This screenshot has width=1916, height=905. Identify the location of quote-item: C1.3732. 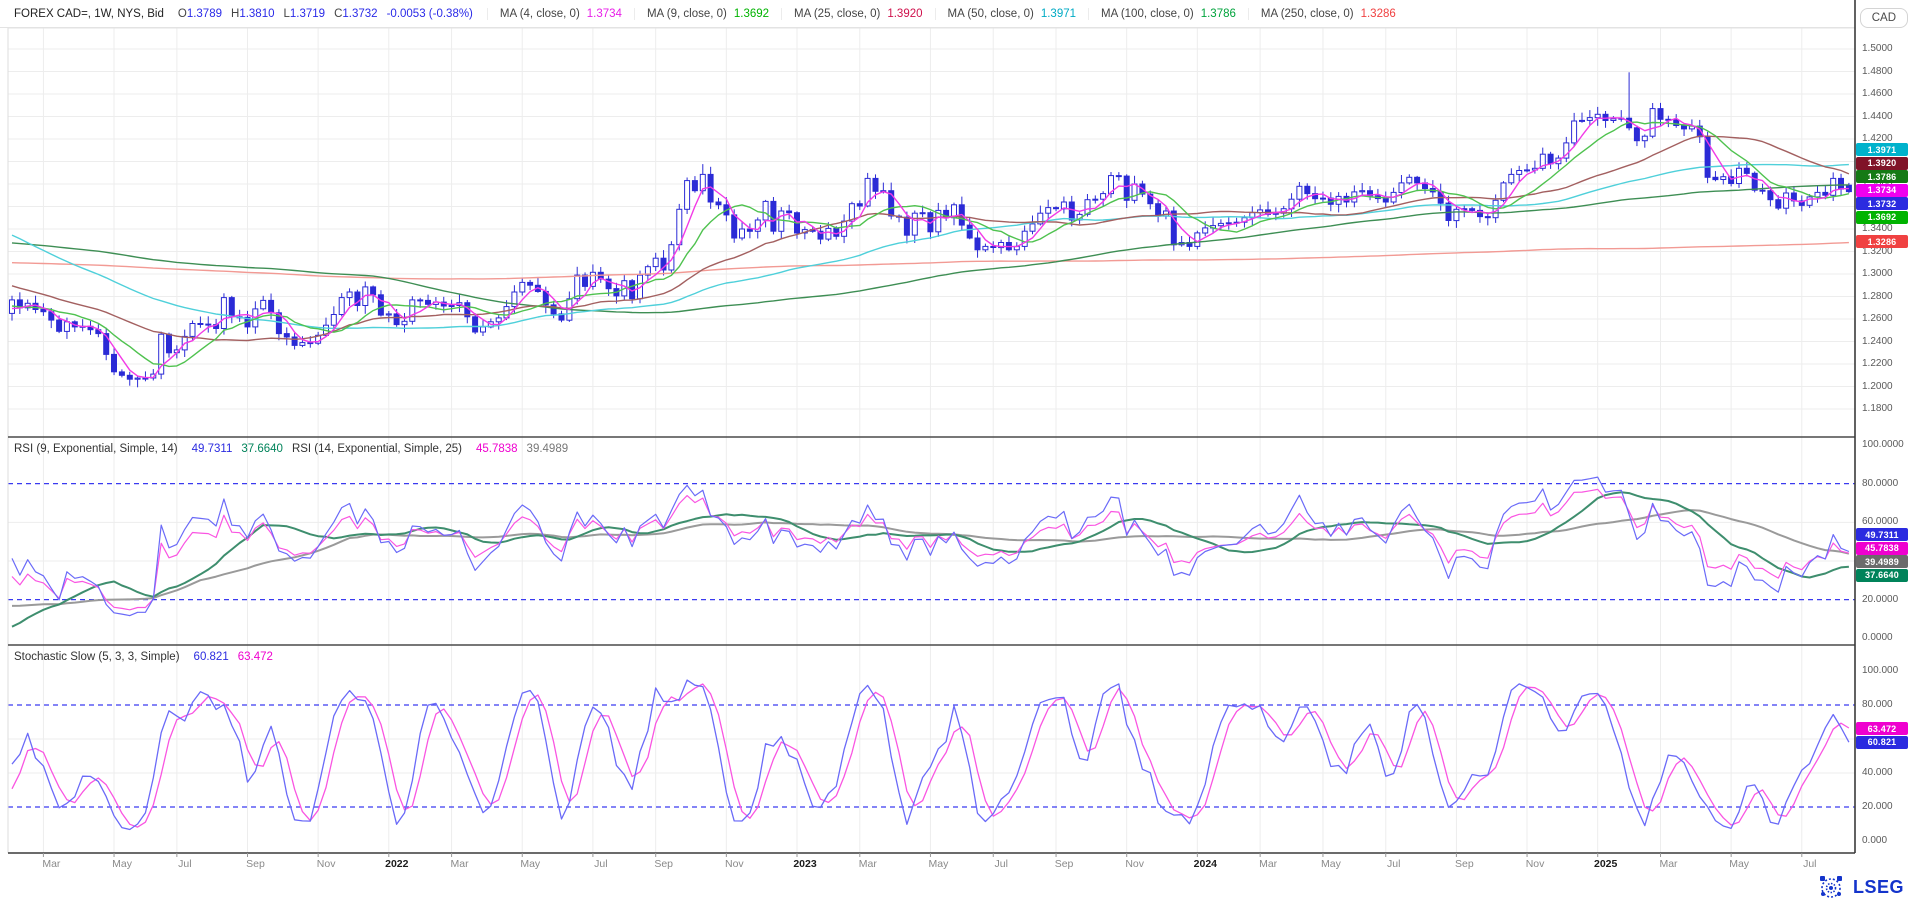
(356, 13).